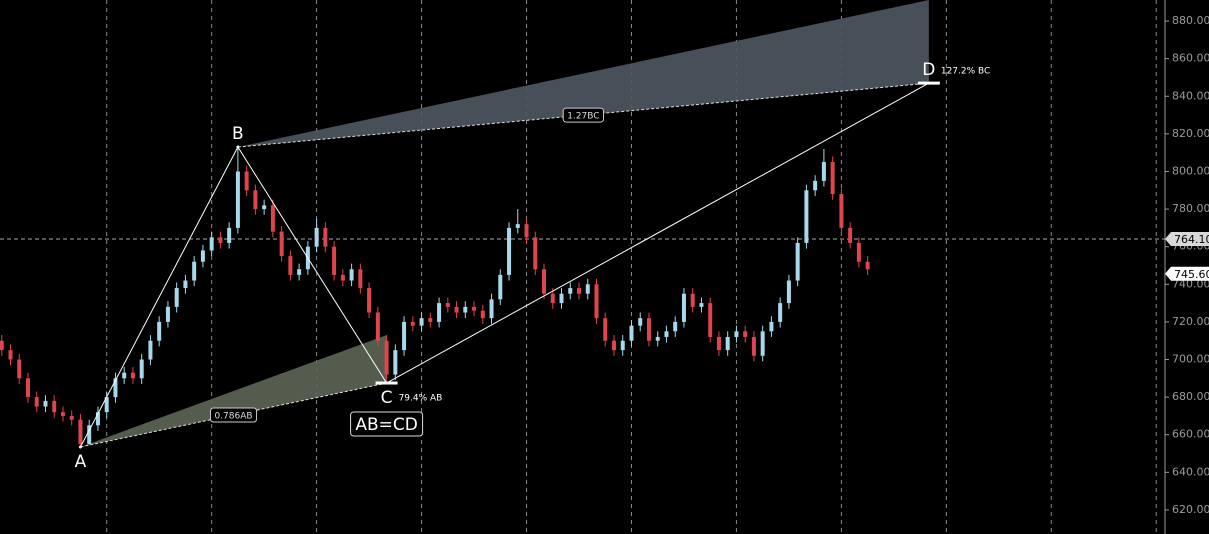 This screenshot has width=1209, height=534. Describe the element at coordinates (1190, 359) in the screenshot. I see `y-tick-label: 700.00` at that location.